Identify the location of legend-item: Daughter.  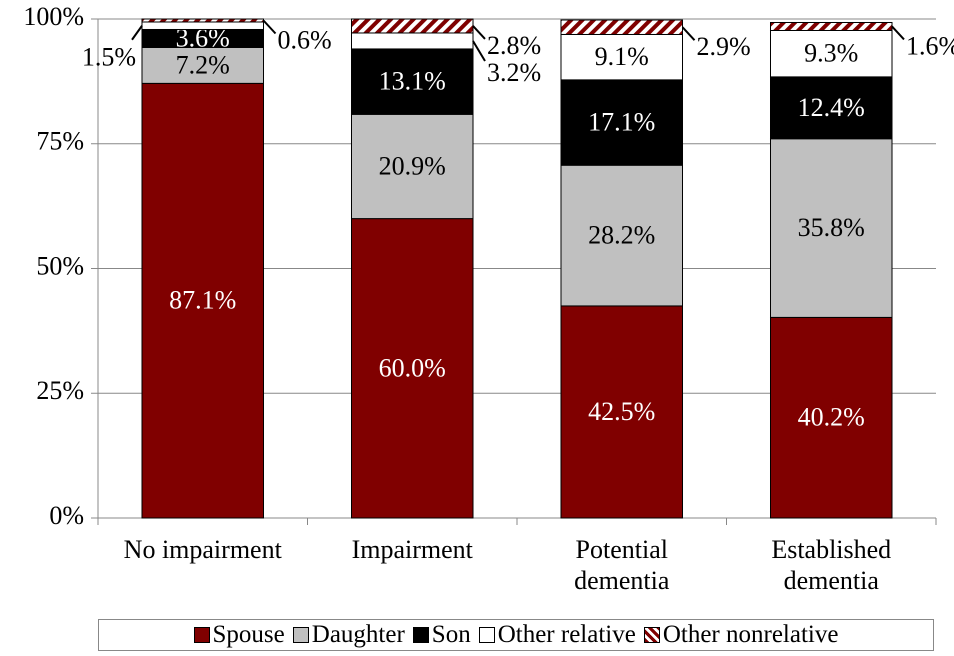
(348, 635).